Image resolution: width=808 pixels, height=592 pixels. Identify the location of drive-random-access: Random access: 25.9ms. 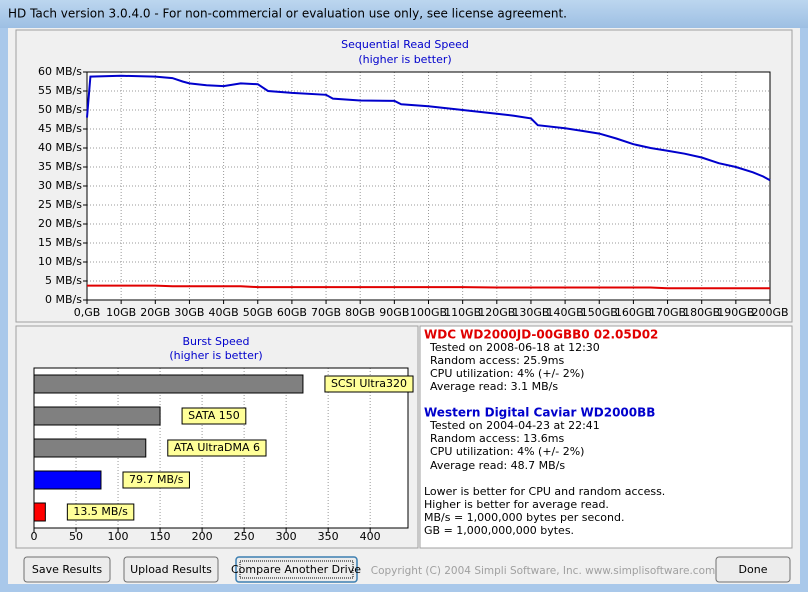
(497, 360).